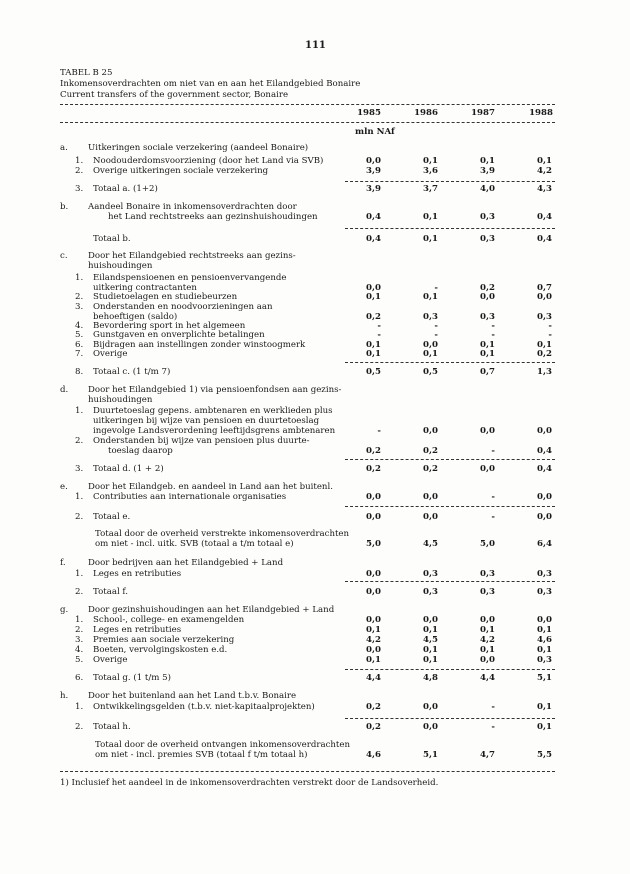 Image resolution: width=630 pixels, height=874 pixels. What do you see at coordinates (483, 113) in the screenshot?
I see `year-header: 1987` at bounding box center [483, 113].